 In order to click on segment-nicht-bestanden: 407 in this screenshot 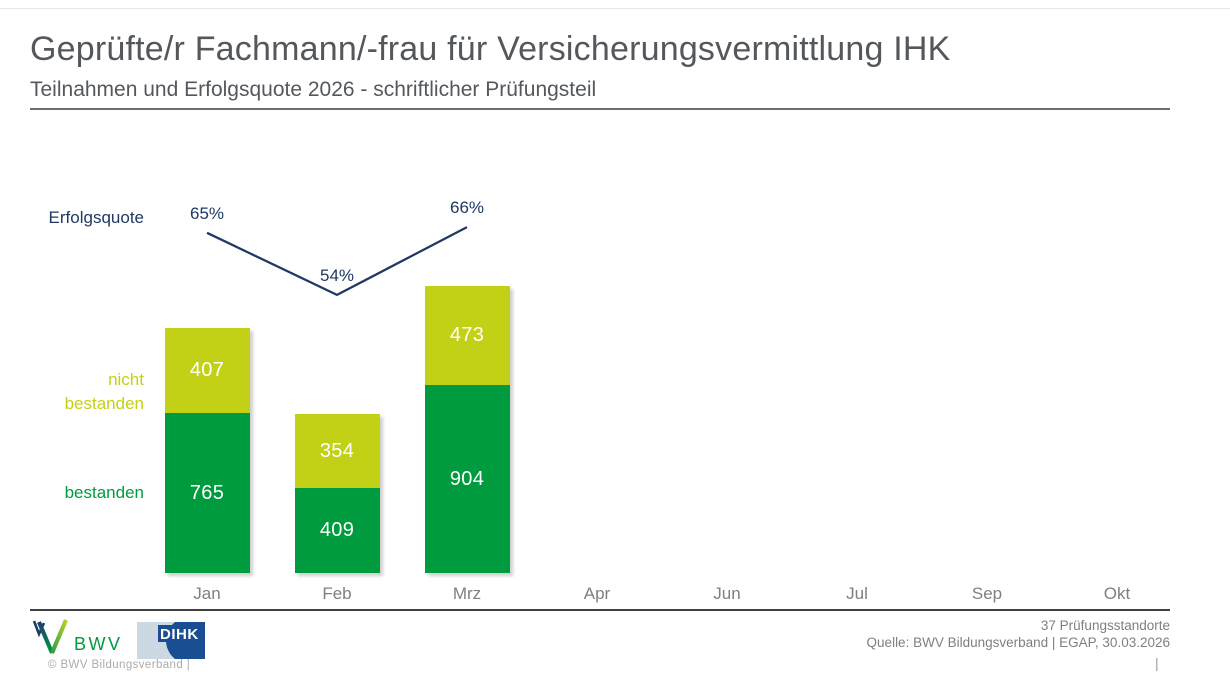, I will do `click(207, 370)`.